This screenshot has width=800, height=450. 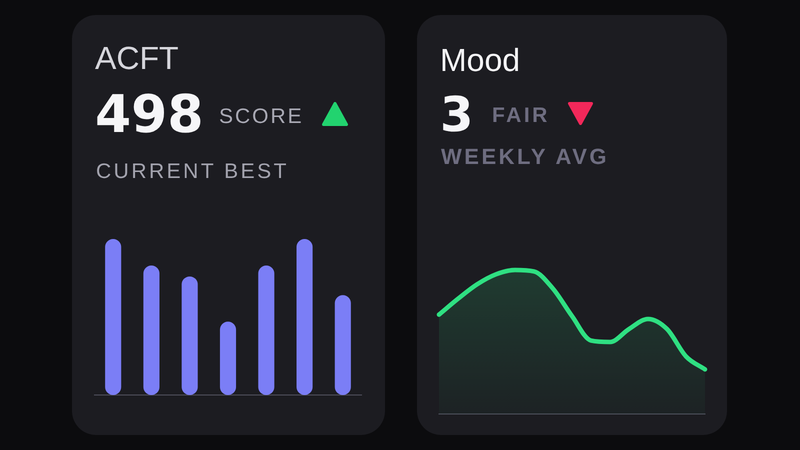 I want to click on chart-title: Mood, so click(x=480, y=60).